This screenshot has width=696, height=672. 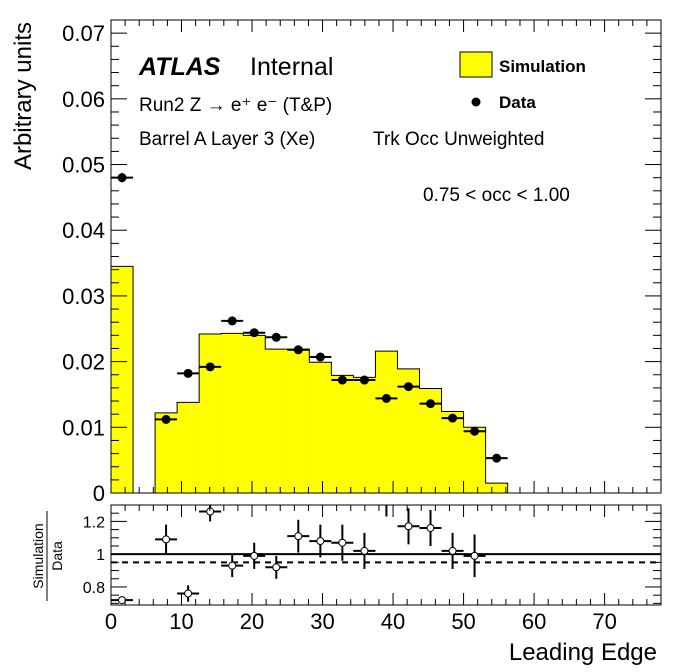 I want to click on ratio-y-axis-ticks: 0.8 1 1.2, so click(x=372, y=554).